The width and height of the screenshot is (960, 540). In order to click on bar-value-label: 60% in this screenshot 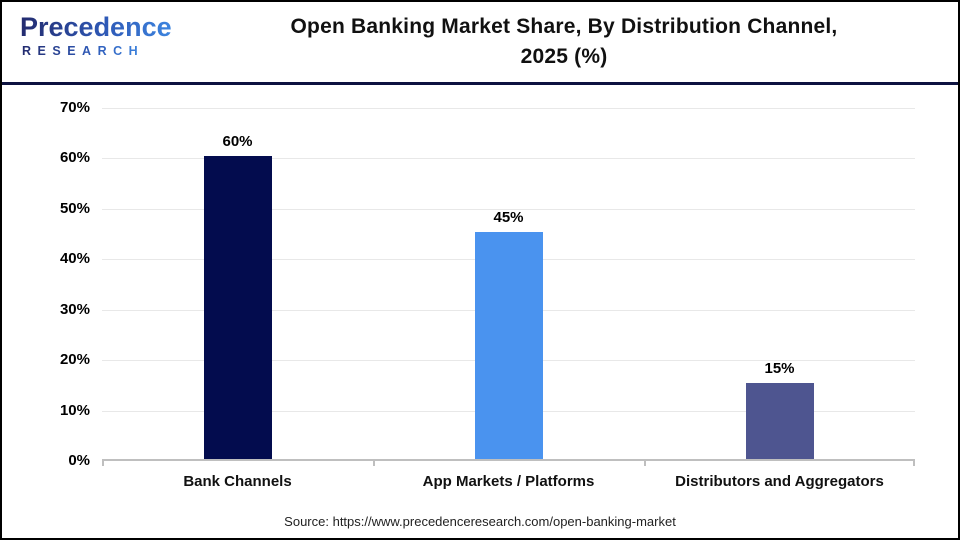, I will do `click(237, 142)`.